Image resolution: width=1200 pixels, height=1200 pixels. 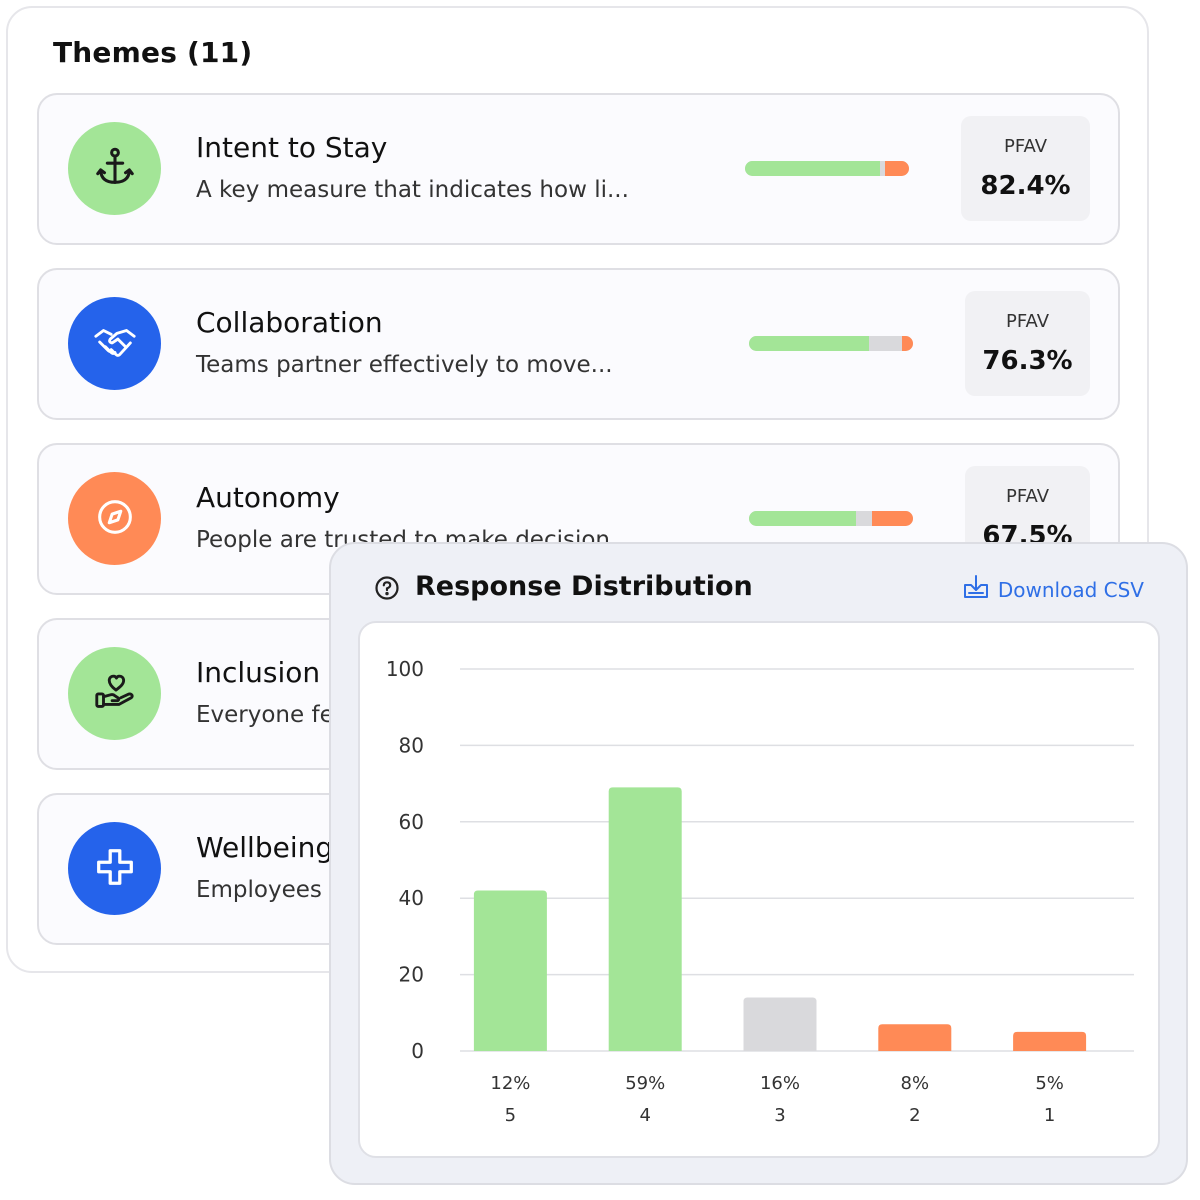 I want to click on download-csv-label: Download CSV, so click(x=1070, y=589).